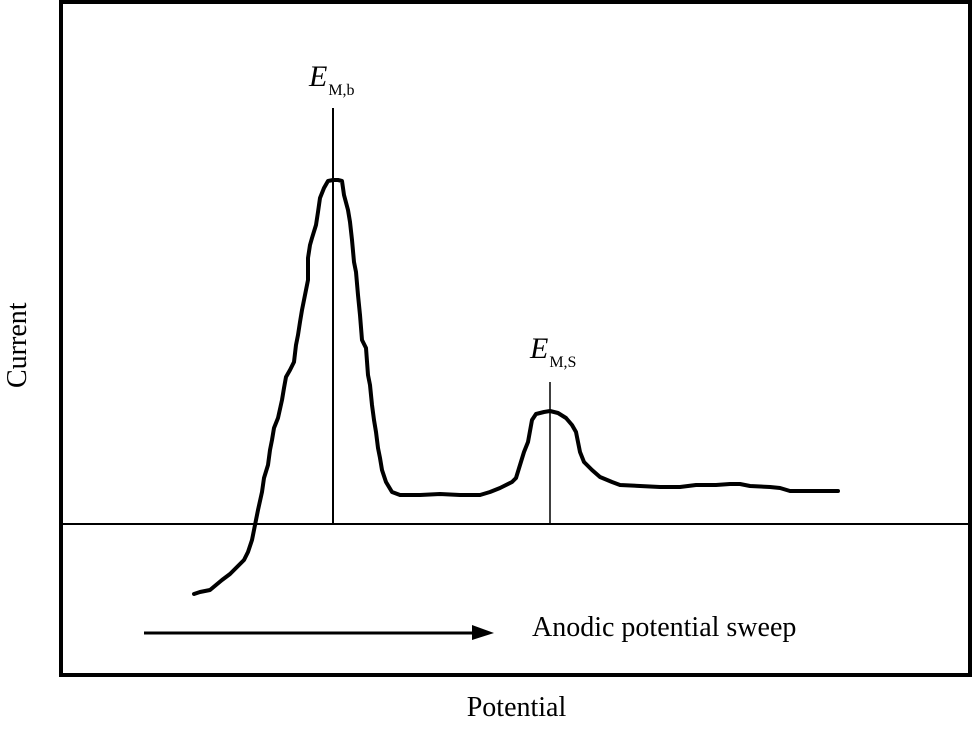 Image resolution: width=973 pixels, height=730 pixels. Describe the element at coordinates (318, 76) in the screenshot. I see `peak-label-bulk-main: E` at that location.